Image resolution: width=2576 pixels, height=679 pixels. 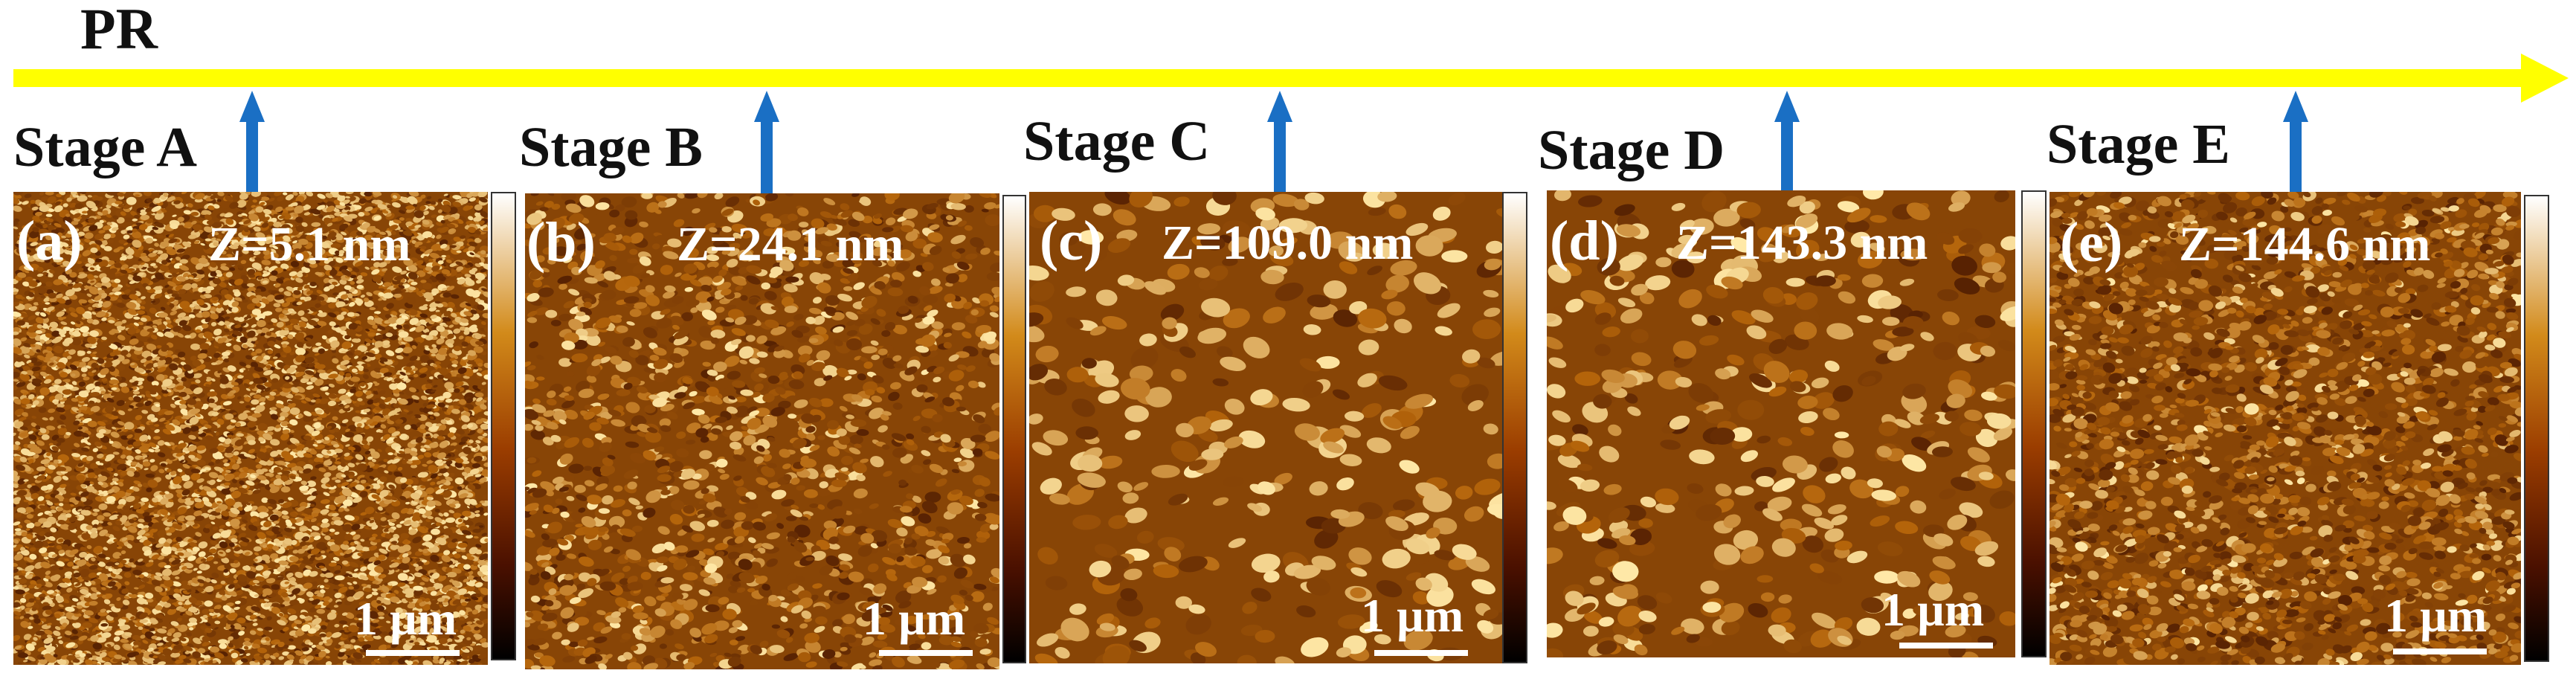 What do you see at coordinates (49, 241) in the screenshot?
I see `panel-label-a: (a)` at bounding box center [49, 241].